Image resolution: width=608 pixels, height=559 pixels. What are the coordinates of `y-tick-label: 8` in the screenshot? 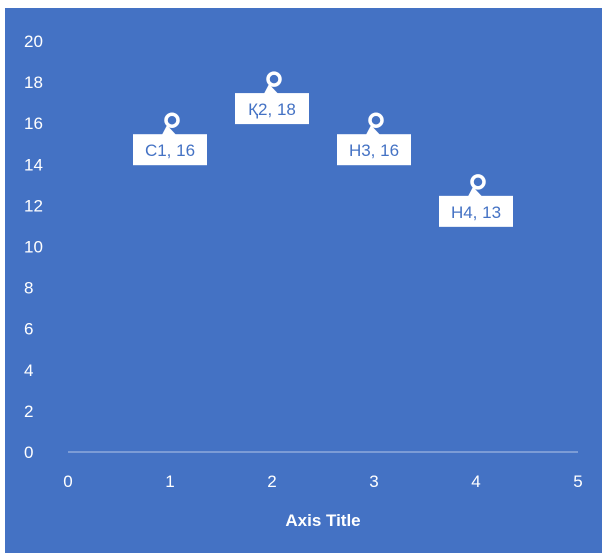 It's located at (28, 288).